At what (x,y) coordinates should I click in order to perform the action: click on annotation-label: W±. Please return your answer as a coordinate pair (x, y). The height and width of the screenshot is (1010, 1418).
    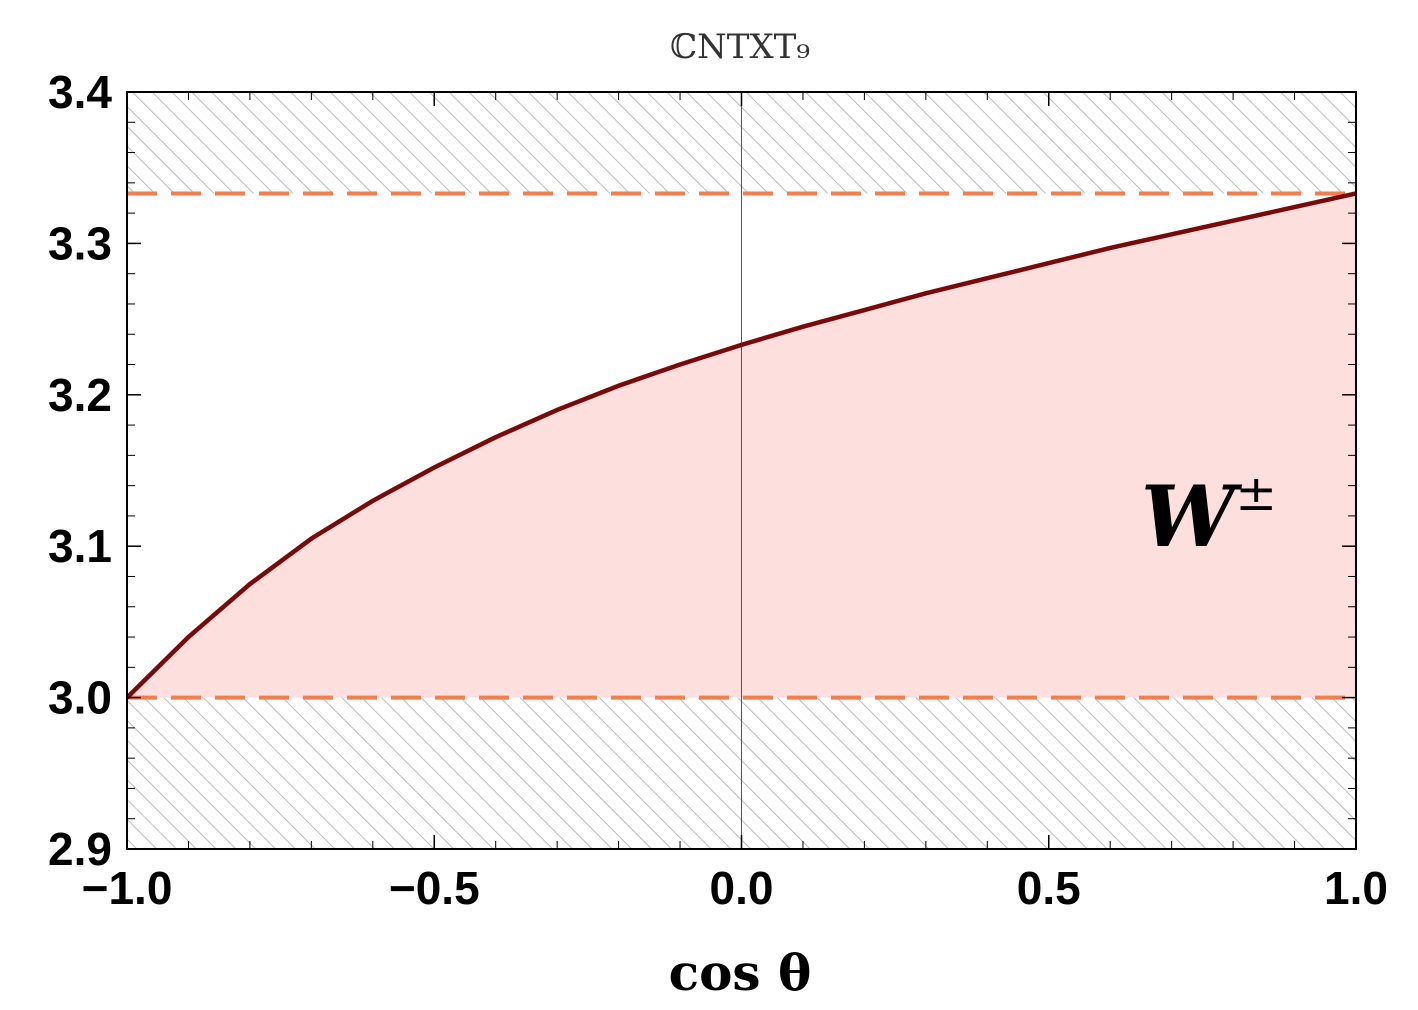
    Looking at the image, I should click on (1209, 515).